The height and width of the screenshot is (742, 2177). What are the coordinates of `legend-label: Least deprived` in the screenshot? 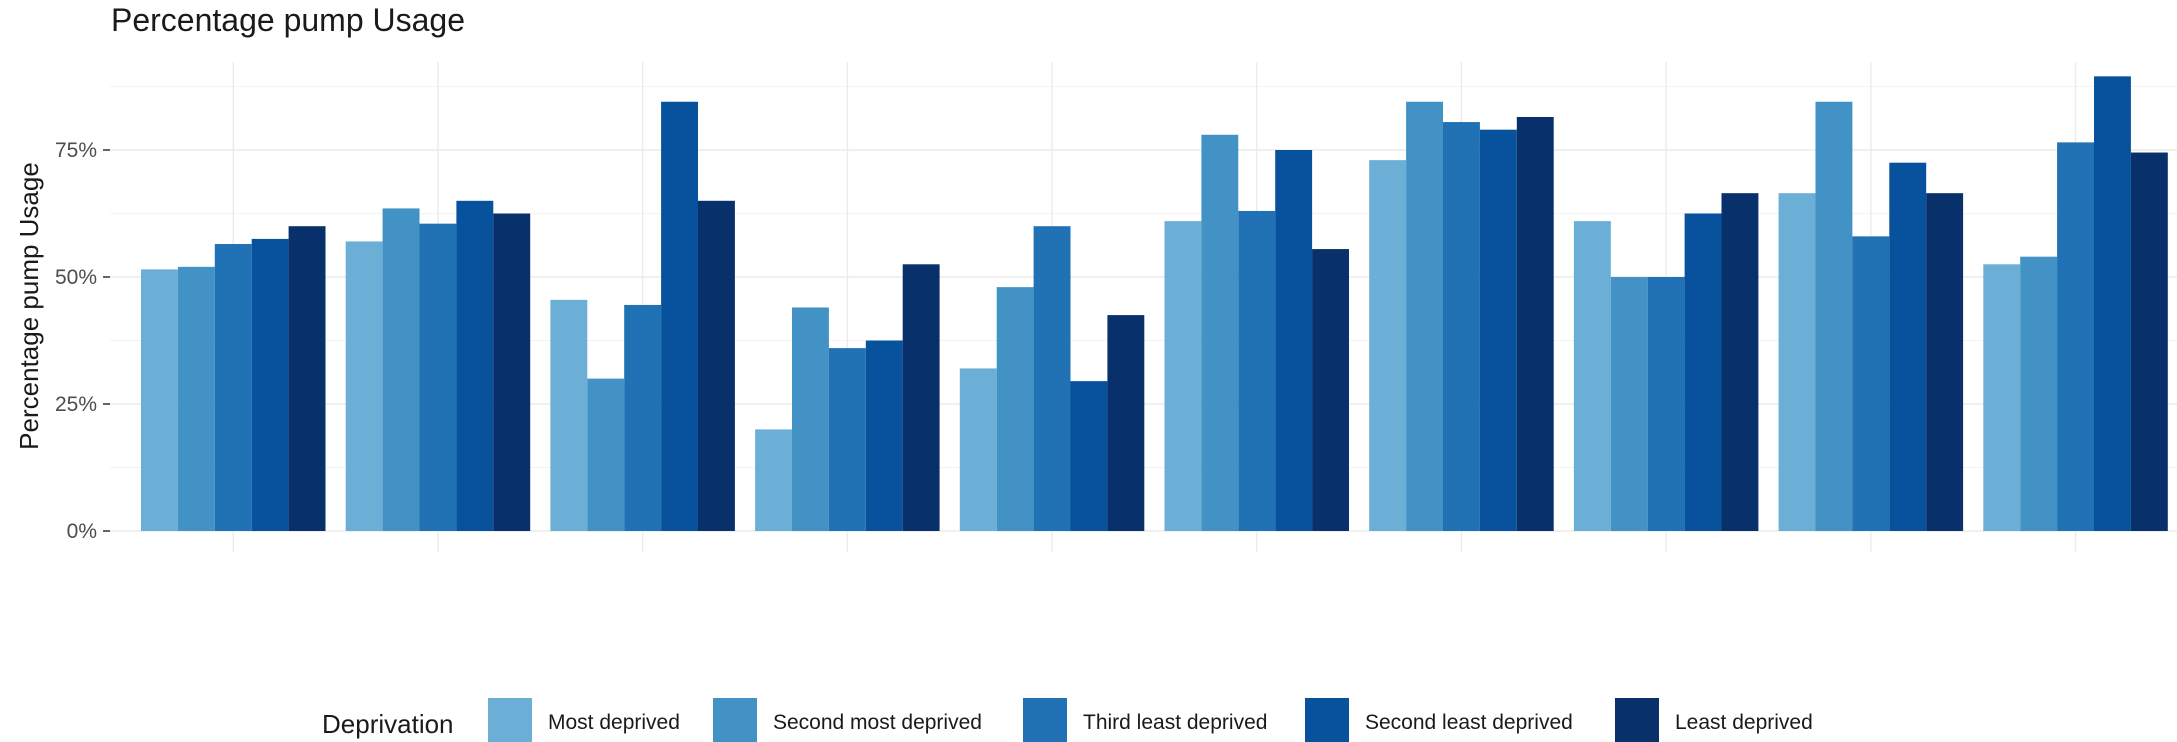 It's located at (1744, 722).